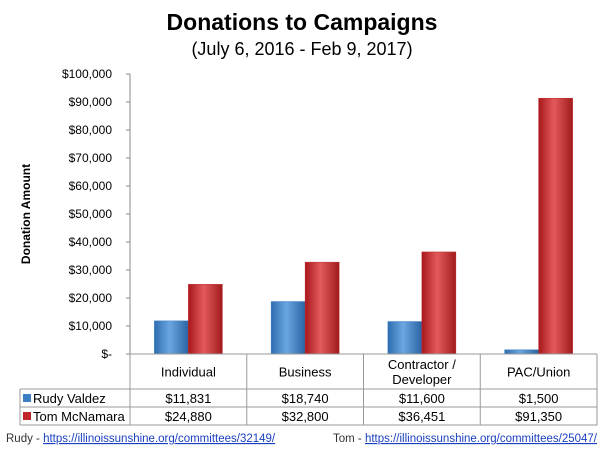  I want to click on footer-tom-prefix: Tom -, so click(349, 439).